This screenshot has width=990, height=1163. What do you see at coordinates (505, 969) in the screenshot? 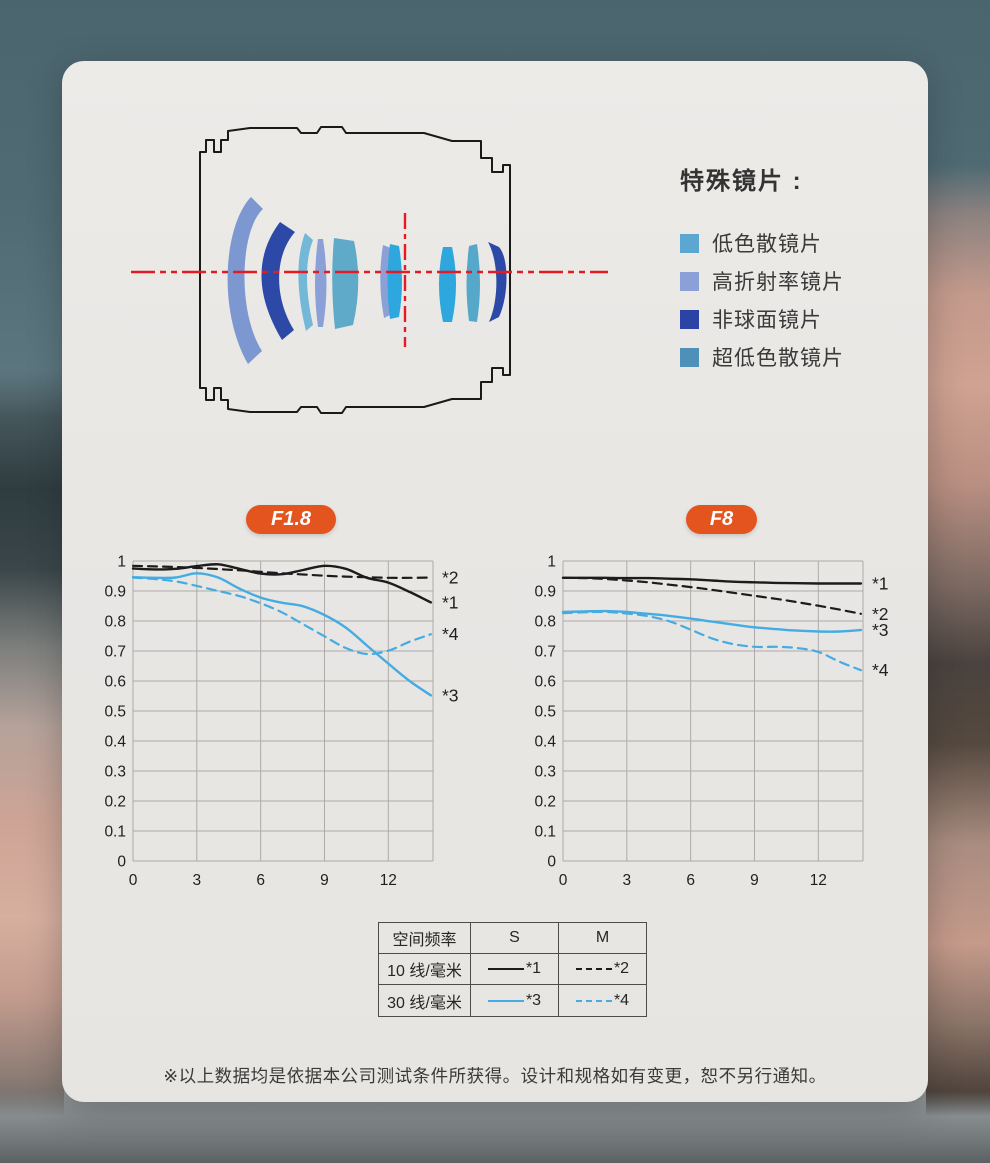
I see `solid-black-line-icon` at bounding box center [505, 969].